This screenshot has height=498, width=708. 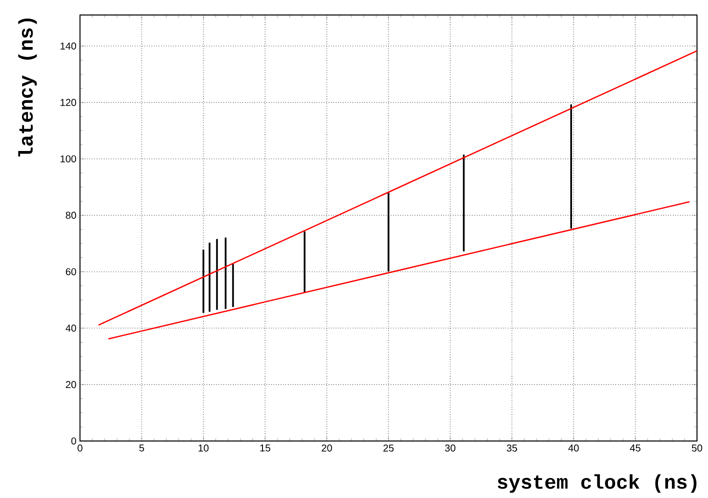 What do you see at coordinates (68, 102) in the screenshot?
I see `y-tick-label: 120` at bounding box center [68, 102].